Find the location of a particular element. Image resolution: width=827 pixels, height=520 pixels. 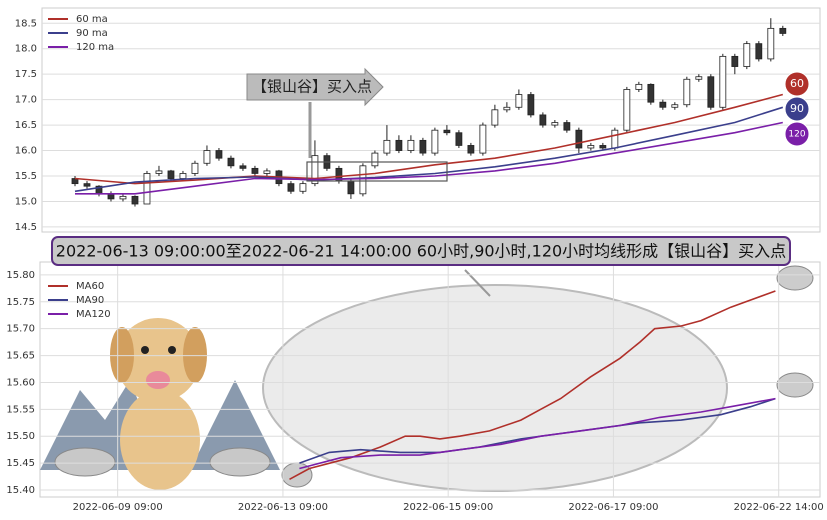

y-tick-label: 15.80 is located at coordinates (20, 275).